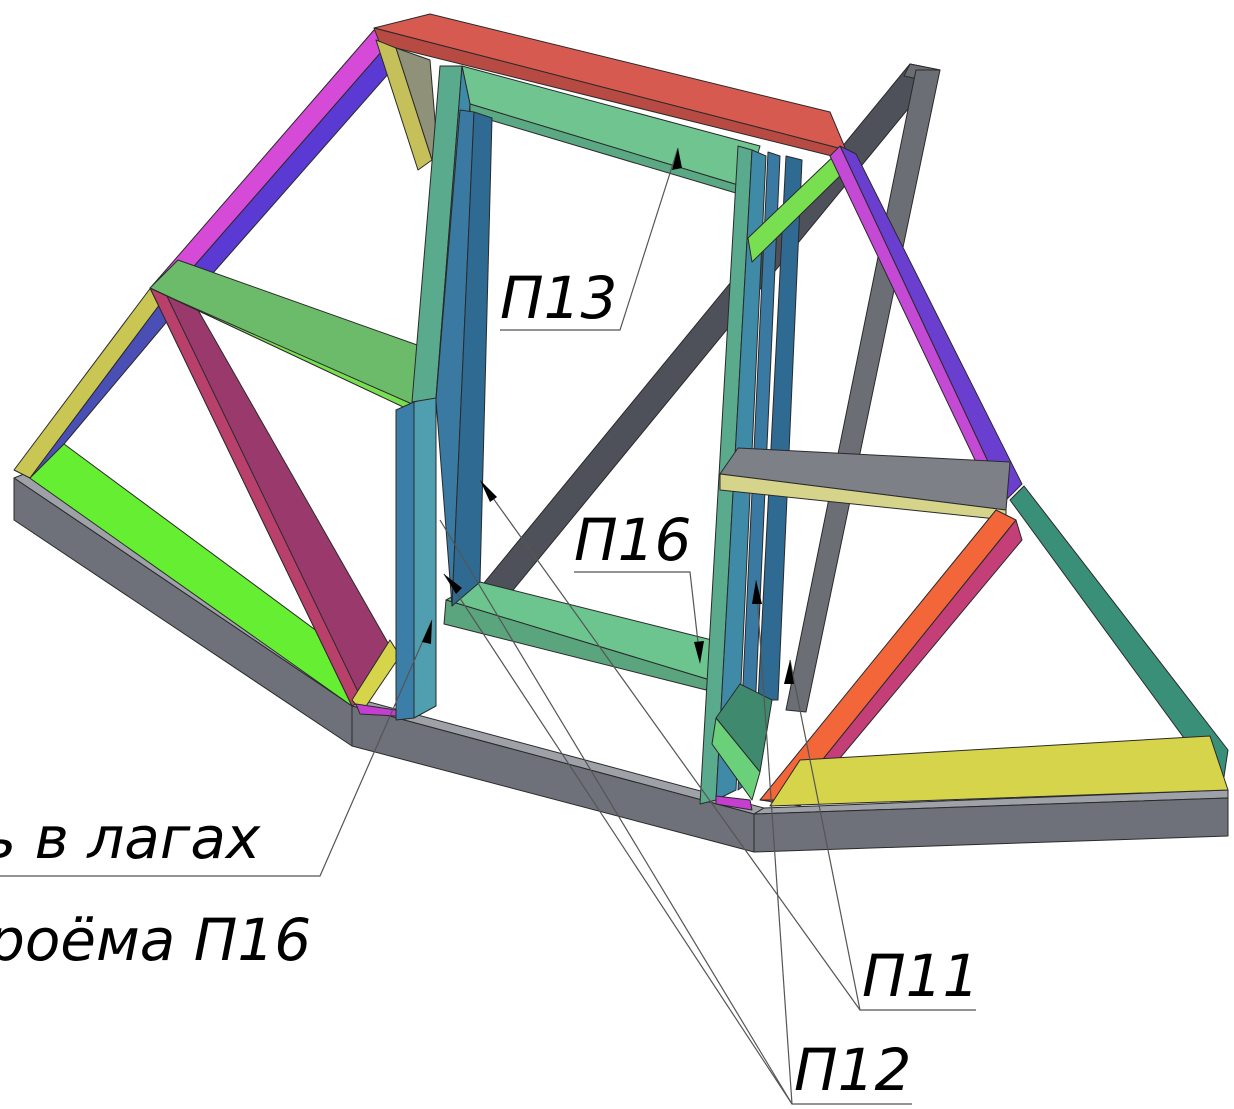 Image resolution: width=1234 pixels, height=1109 pixels. Describe the element at coordinates (589, 239) in the screenshot. I see `leader-p13` at that location.